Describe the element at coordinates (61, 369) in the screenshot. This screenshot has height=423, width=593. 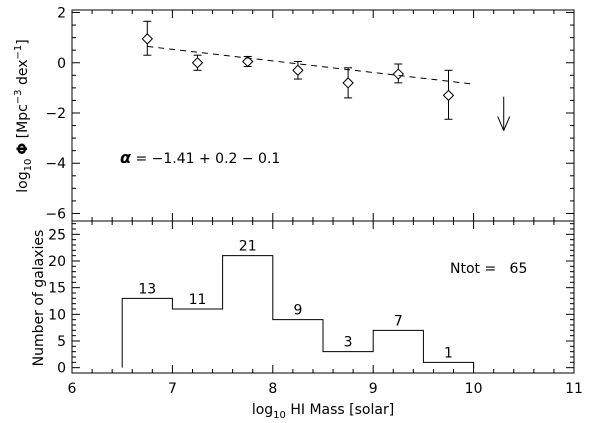
I see `bottom-y-tick-label: 0` at that location.